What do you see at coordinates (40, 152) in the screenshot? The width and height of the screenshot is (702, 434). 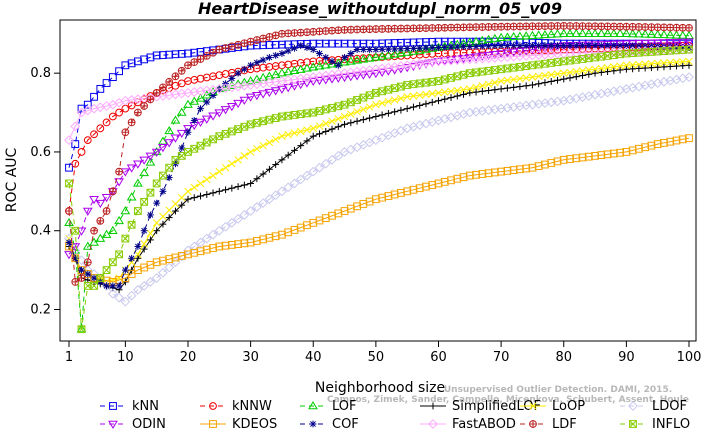 I see `y-tick-label: 0.6` at bounding box center [40, 152].